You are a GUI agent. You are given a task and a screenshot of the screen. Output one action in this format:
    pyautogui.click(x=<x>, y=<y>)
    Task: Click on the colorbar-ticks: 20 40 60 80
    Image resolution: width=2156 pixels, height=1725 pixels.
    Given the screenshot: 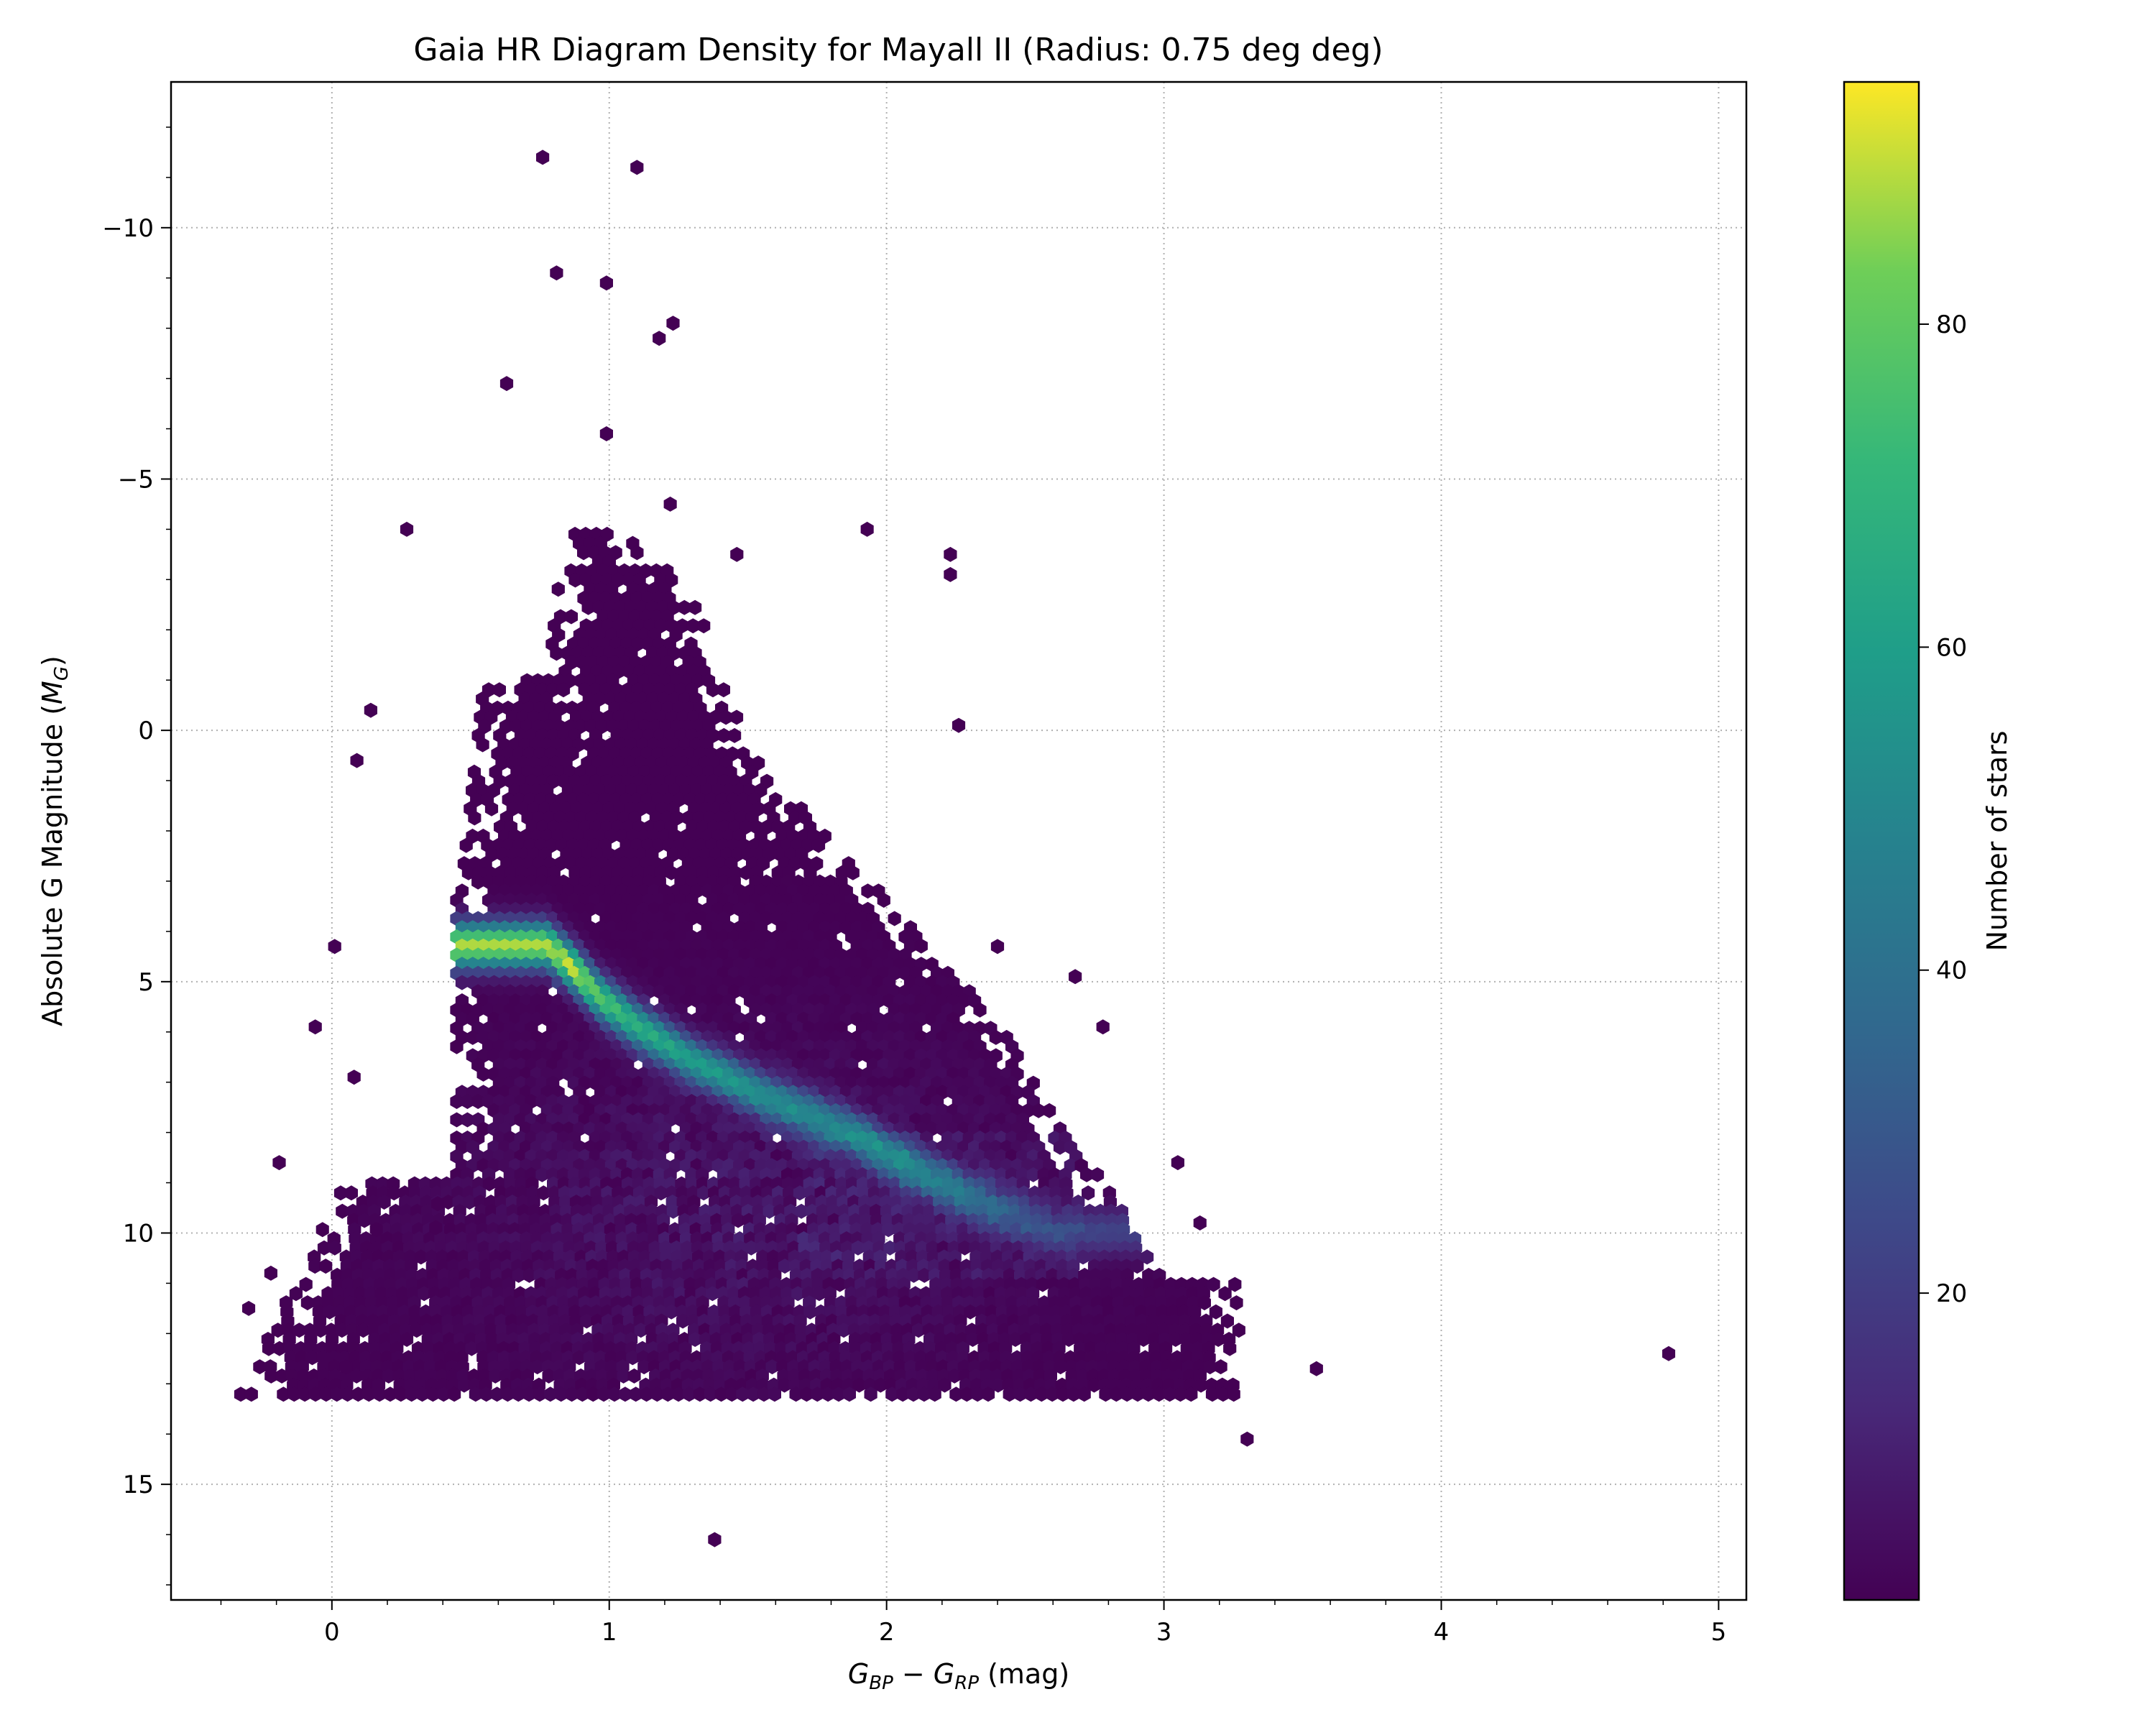 What is the action you would take?
    pyautogui.click(x=1943, y=809)
    